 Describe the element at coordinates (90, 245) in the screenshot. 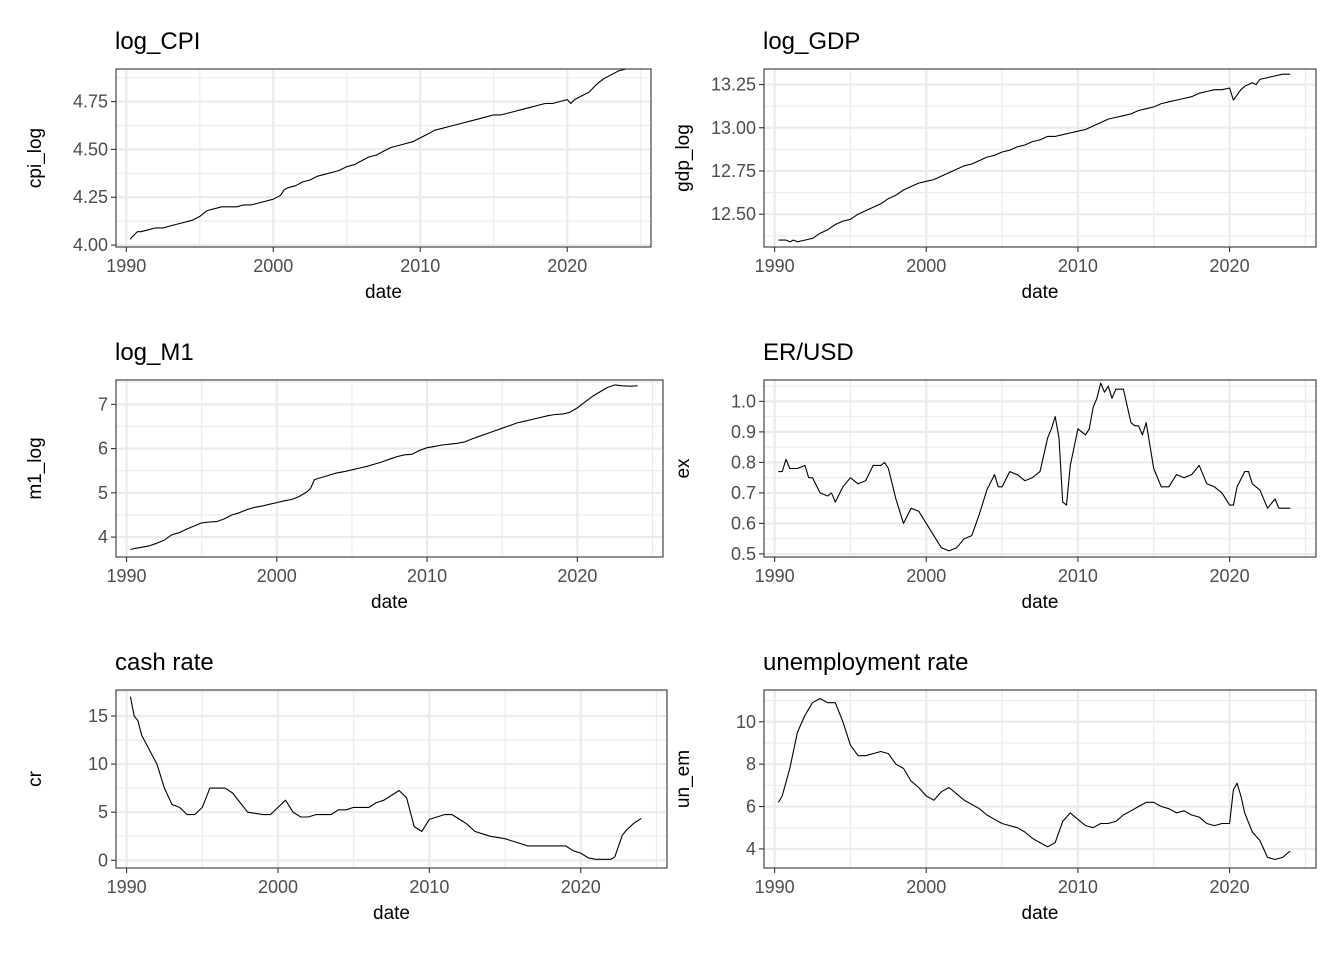

I see `y-tick-label: 4.00` at that location.